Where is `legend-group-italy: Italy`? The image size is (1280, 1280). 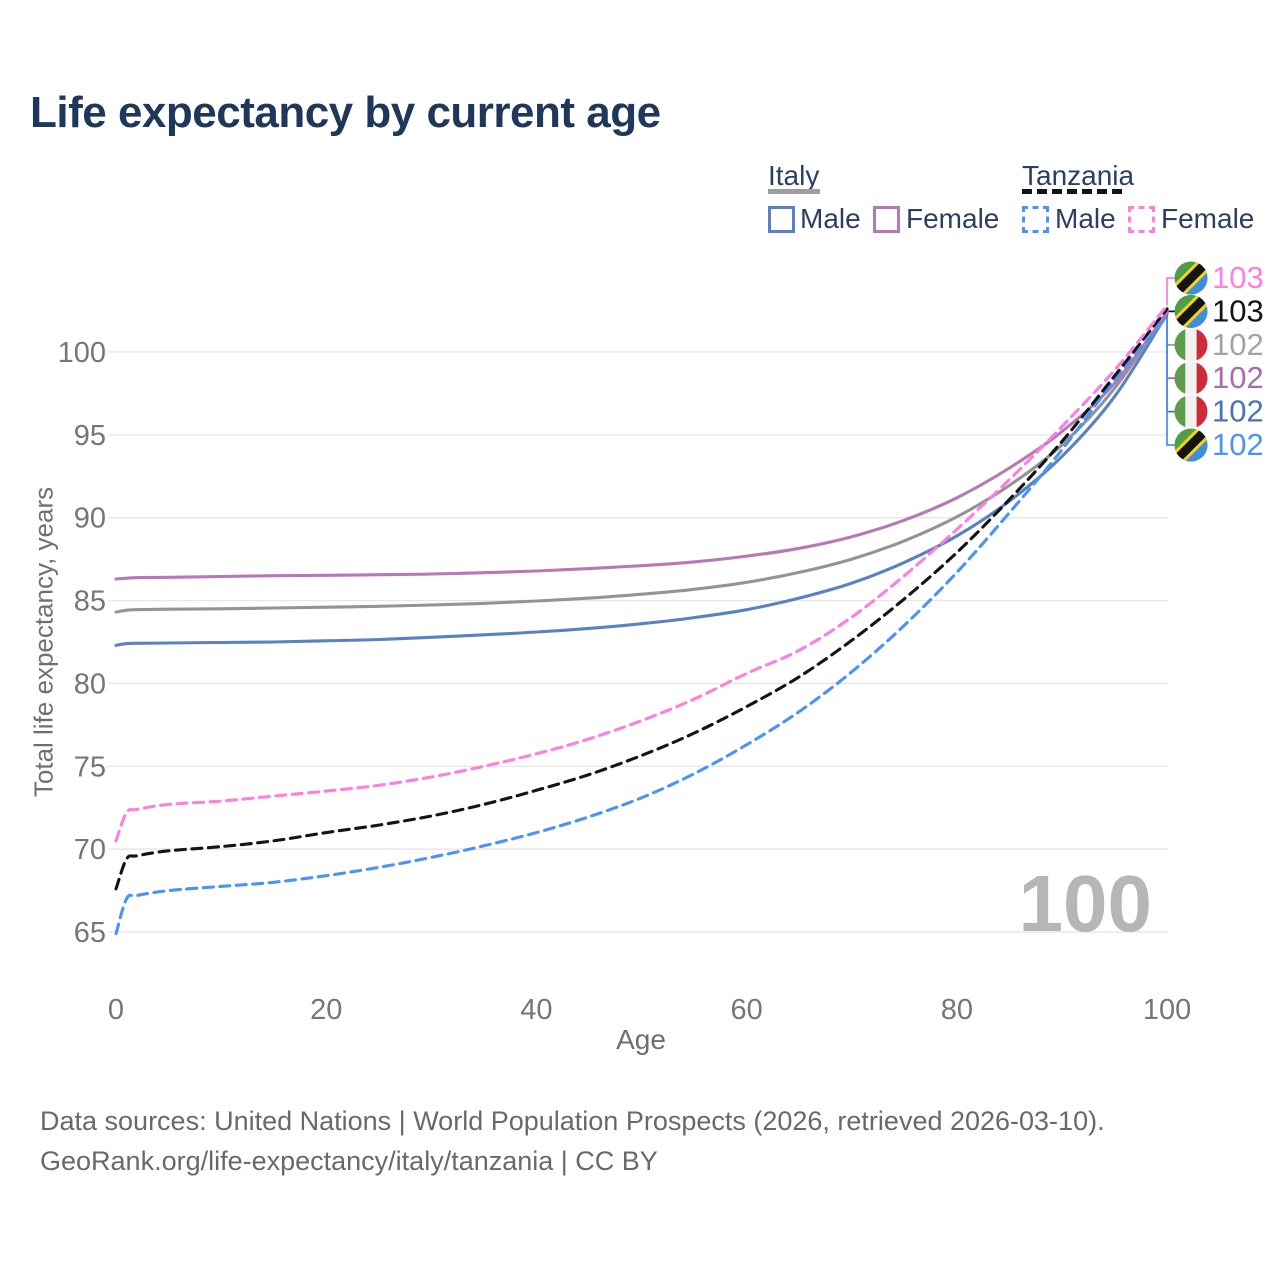
legend-group-italy: Italy is located at coordinates (794, 175).